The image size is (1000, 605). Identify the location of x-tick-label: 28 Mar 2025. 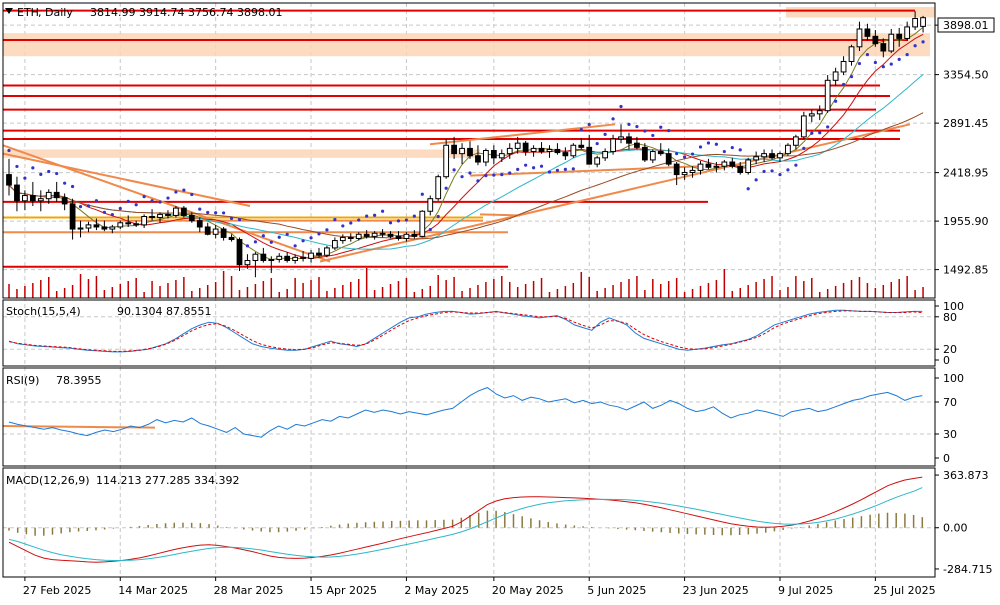
(249, 590).